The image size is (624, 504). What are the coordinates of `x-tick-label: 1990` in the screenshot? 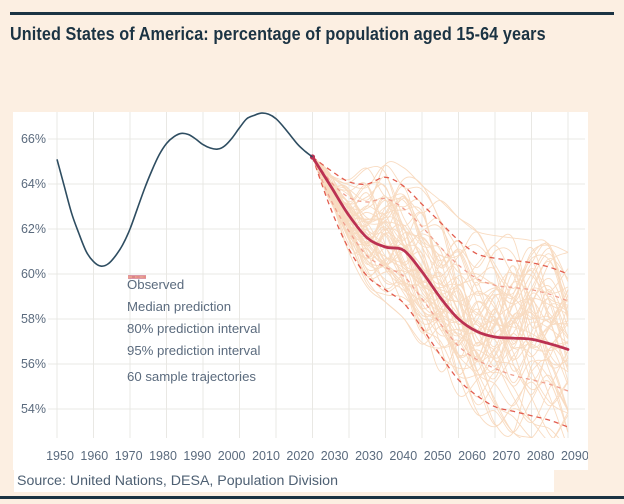 It's located at (197, 456).